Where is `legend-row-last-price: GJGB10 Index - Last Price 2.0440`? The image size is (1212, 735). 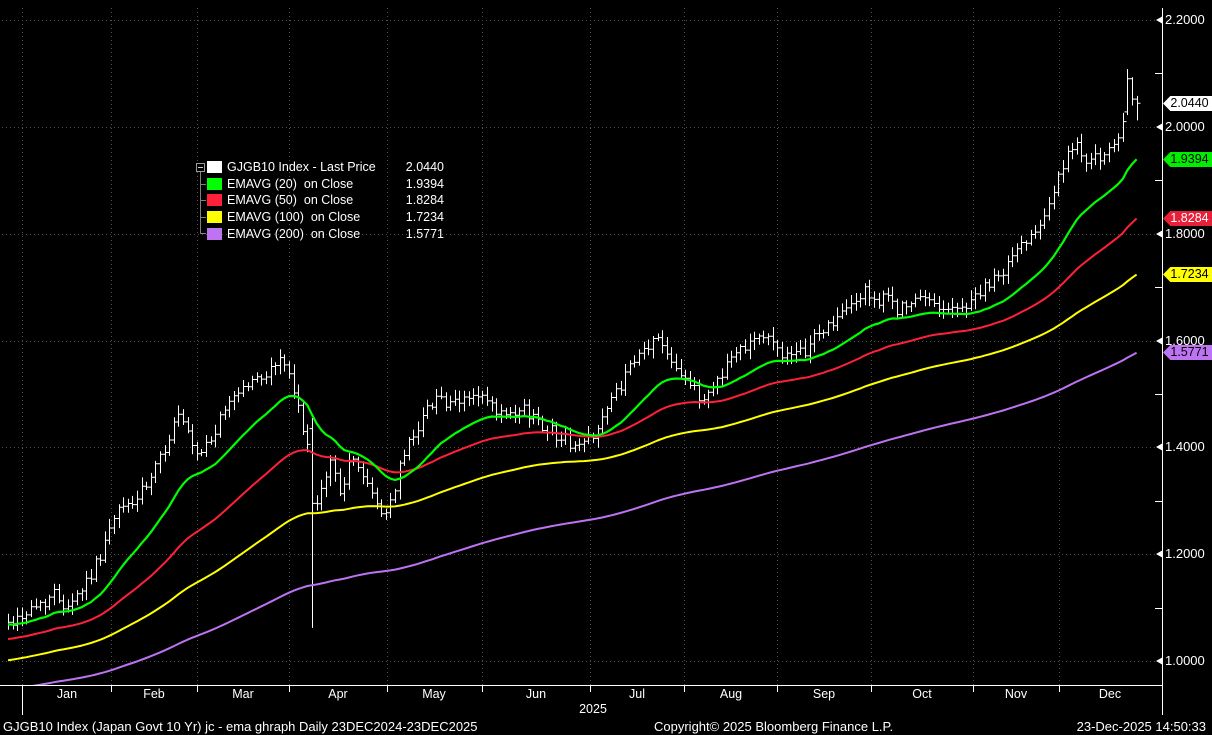 legend-row-last-price: GJGB10 Index - Last Price 2.0440 is located at coordinates (320, 167).